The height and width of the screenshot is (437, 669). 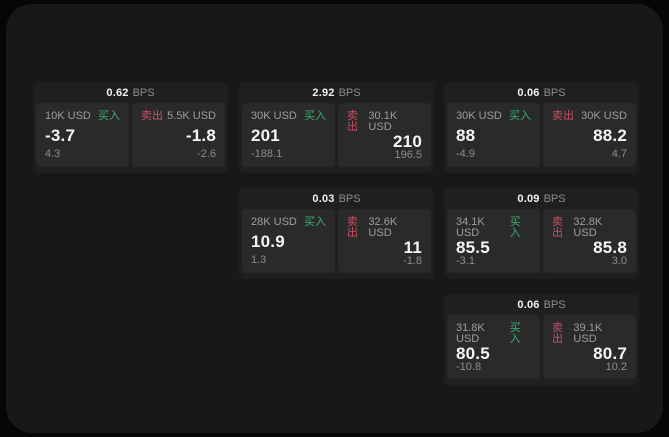 I want to click on sell-amount: 32.6K USD, so click(x=383, y=227).